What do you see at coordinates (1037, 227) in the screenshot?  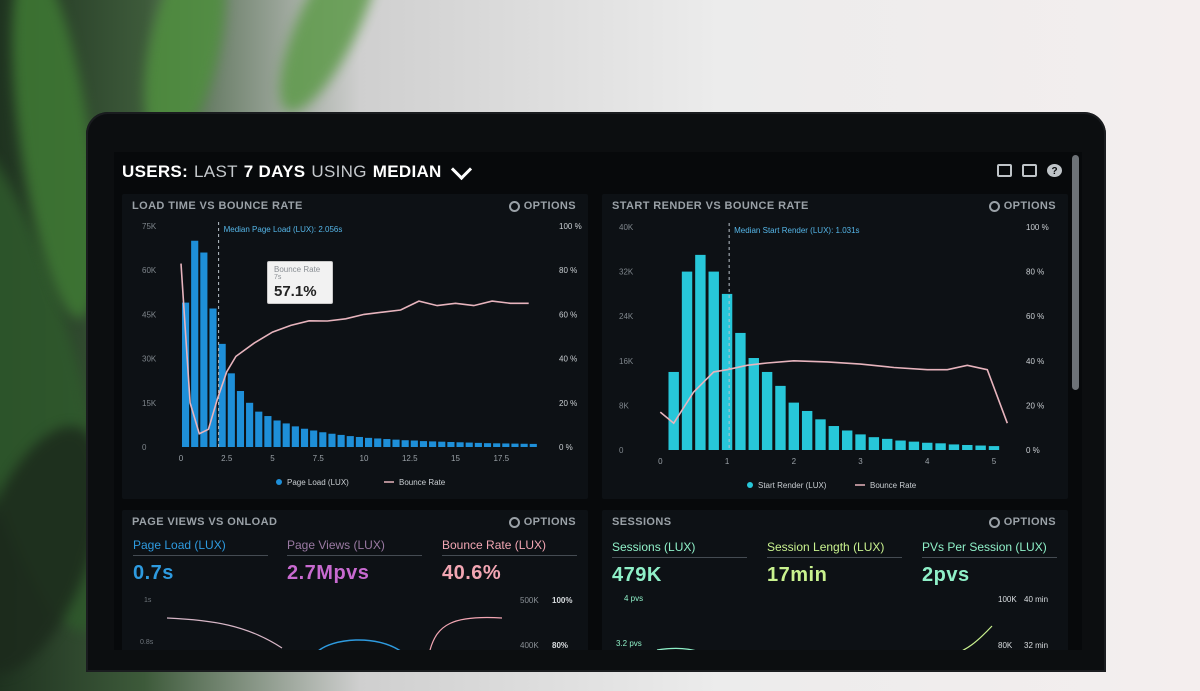 I see `y2-tick-label: 100 %` at bounding box center [1037, 227].